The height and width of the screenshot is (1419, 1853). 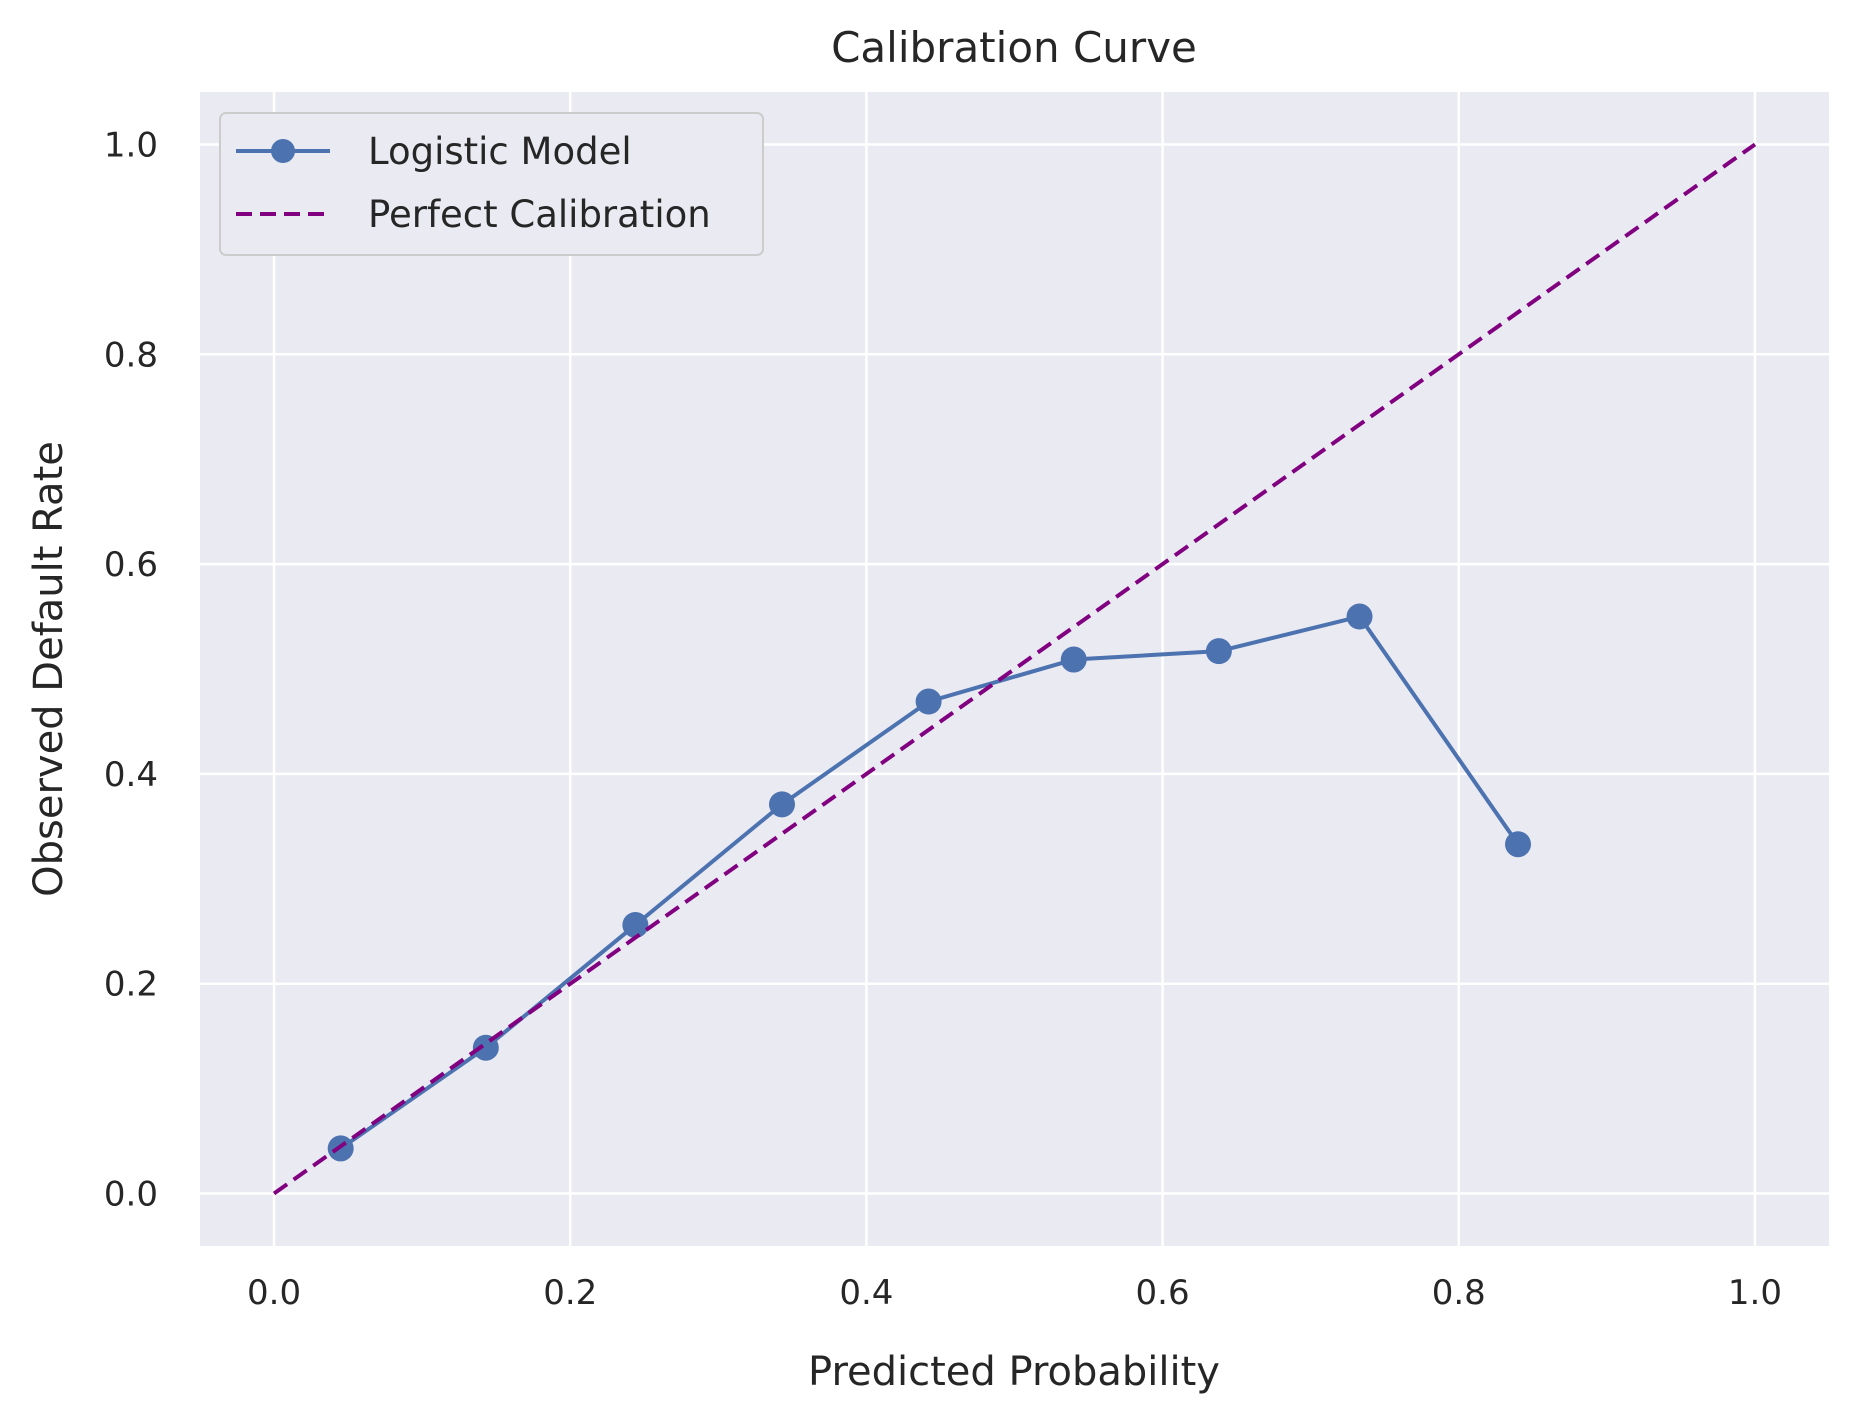 What do you see at coordinates (274, 1293) in the screenshot?
I see `x-tick-label: 0.0` at bounding box center [274, 1293].